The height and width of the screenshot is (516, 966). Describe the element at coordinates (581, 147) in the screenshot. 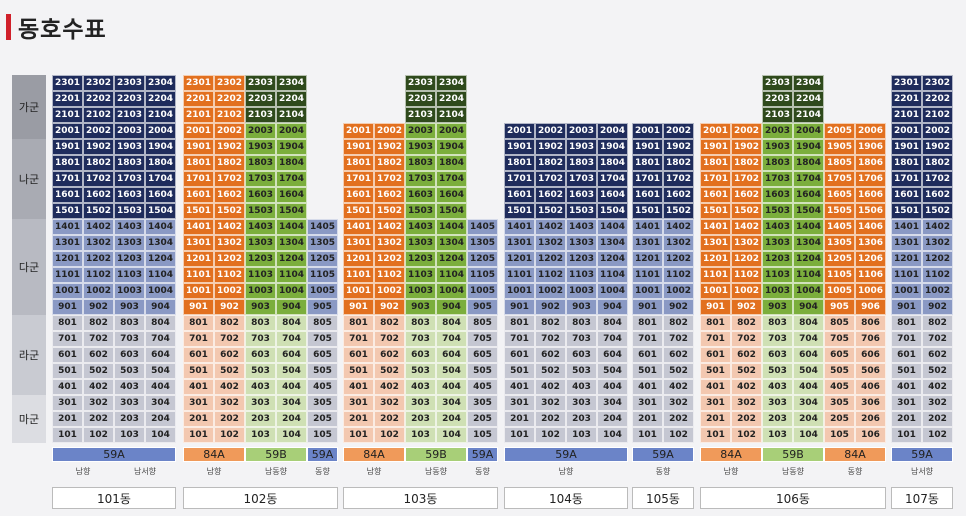

I see `unit-cell: 1903` at that location.